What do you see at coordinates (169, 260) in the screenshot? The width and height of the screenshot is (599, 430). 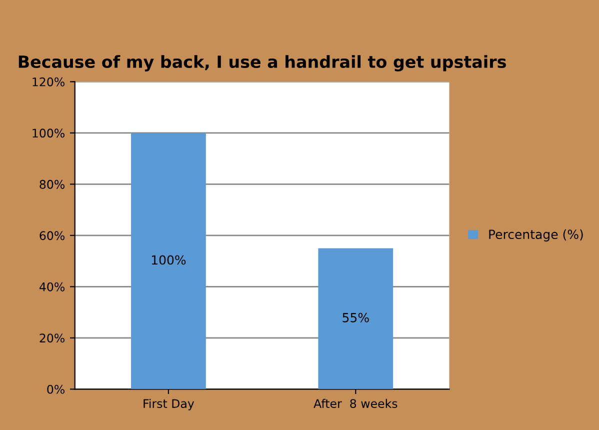 I see `text: 100%` at bounding box center [169, 260].